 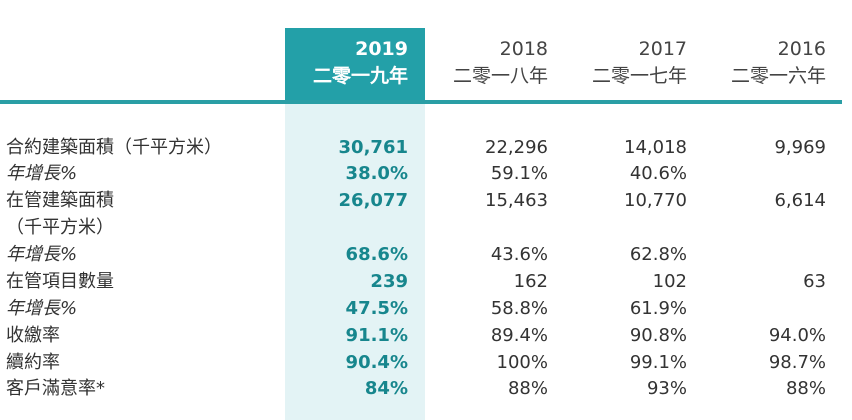 I want to click on row-label: 收繳率, so click(x=33, y=335).